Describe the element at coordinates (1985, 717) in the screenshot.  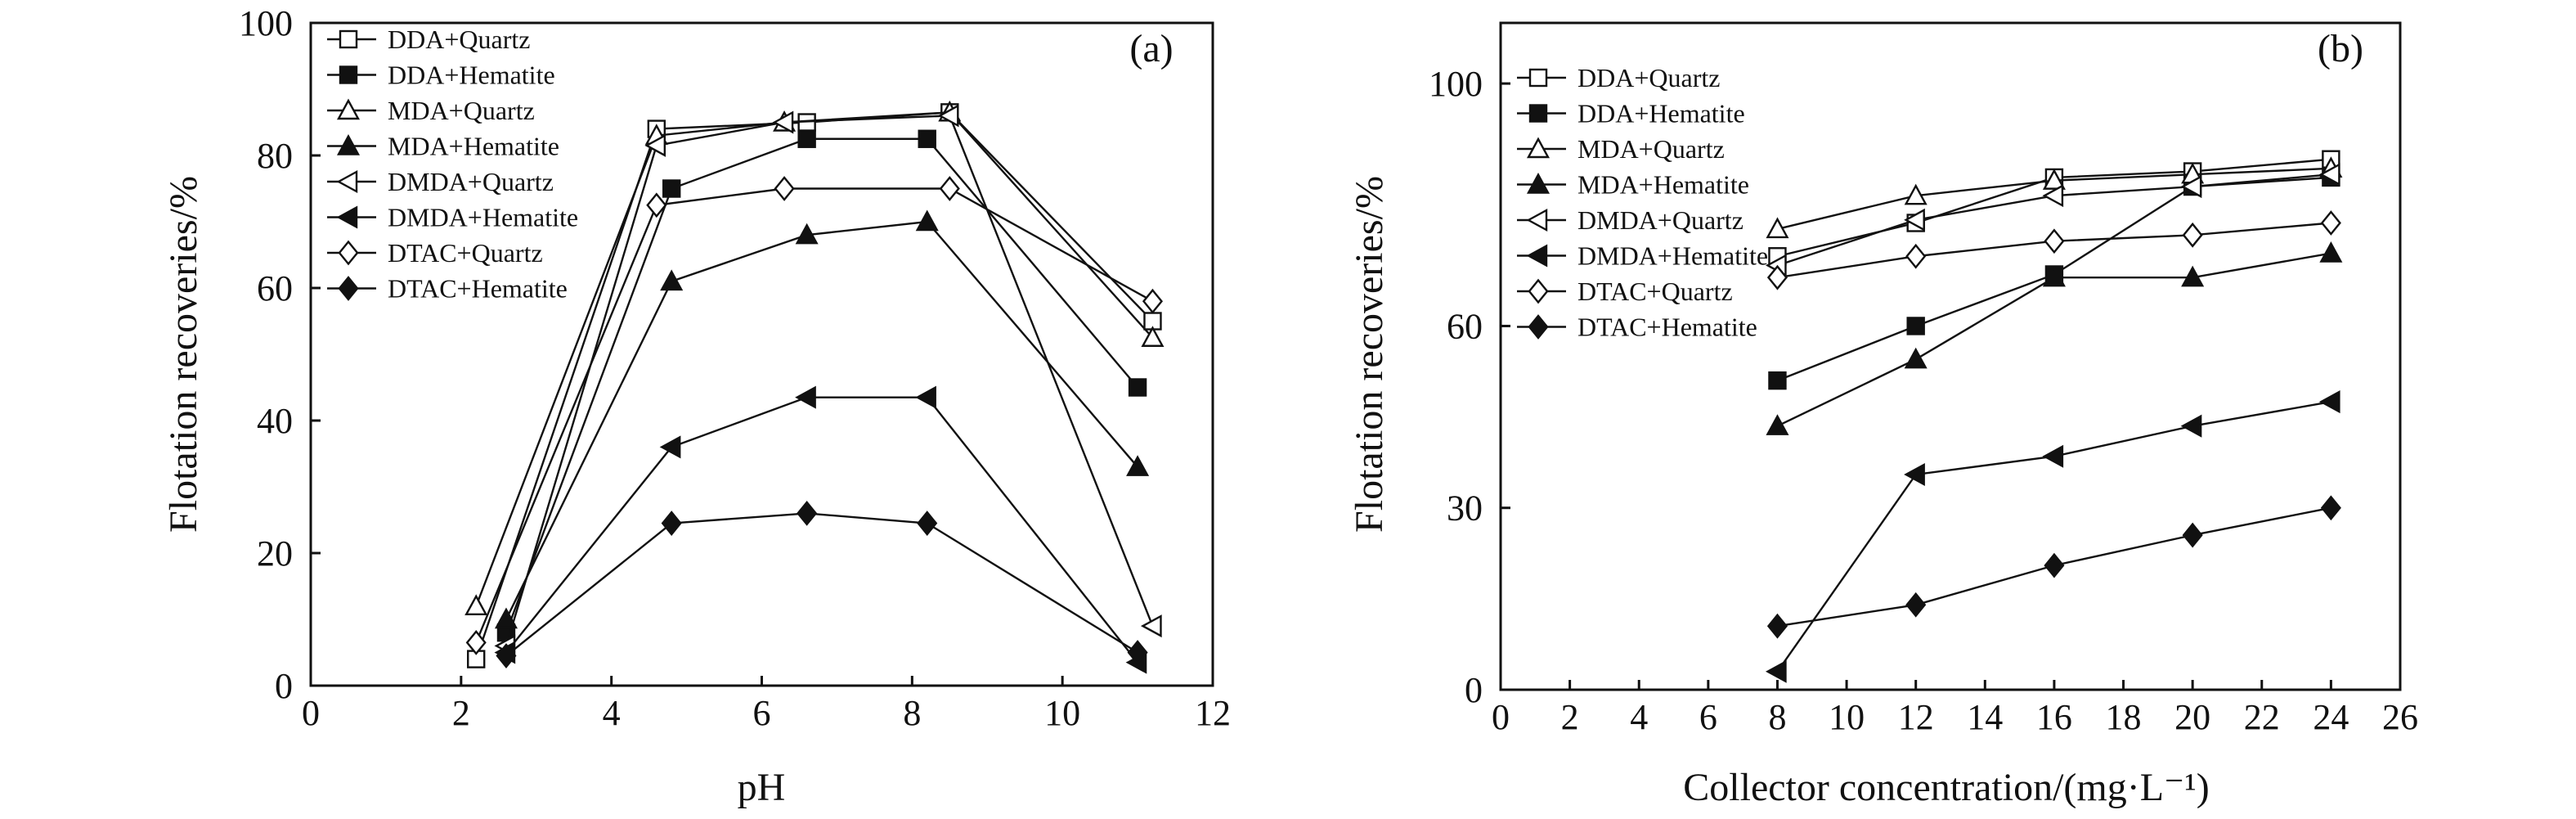
I see `x-tick-label: 14` at that location.